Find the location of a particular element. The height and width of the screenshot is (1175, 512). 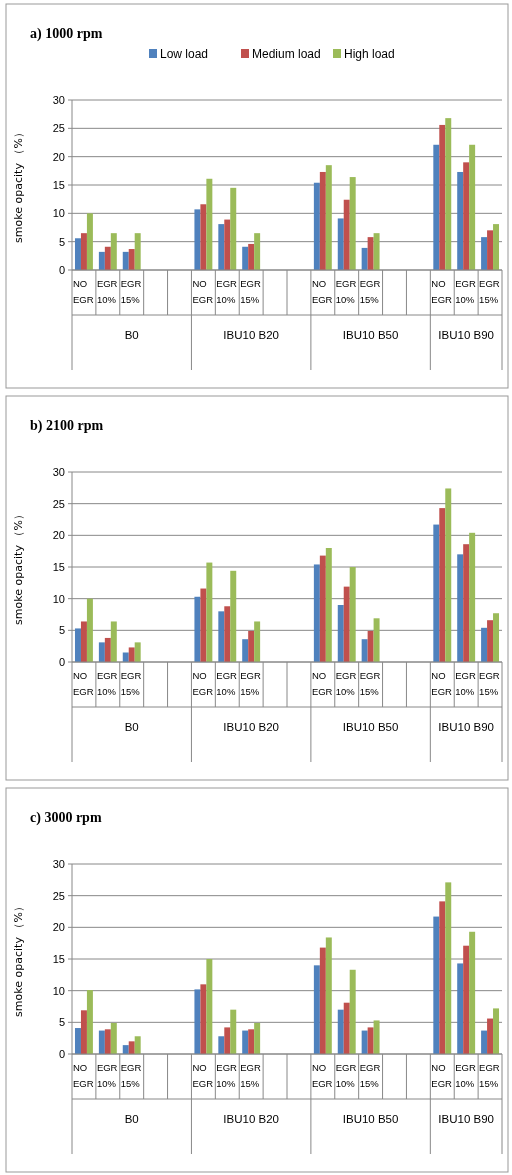

y-tick-label: 0 is located at coordinates (61, 662).